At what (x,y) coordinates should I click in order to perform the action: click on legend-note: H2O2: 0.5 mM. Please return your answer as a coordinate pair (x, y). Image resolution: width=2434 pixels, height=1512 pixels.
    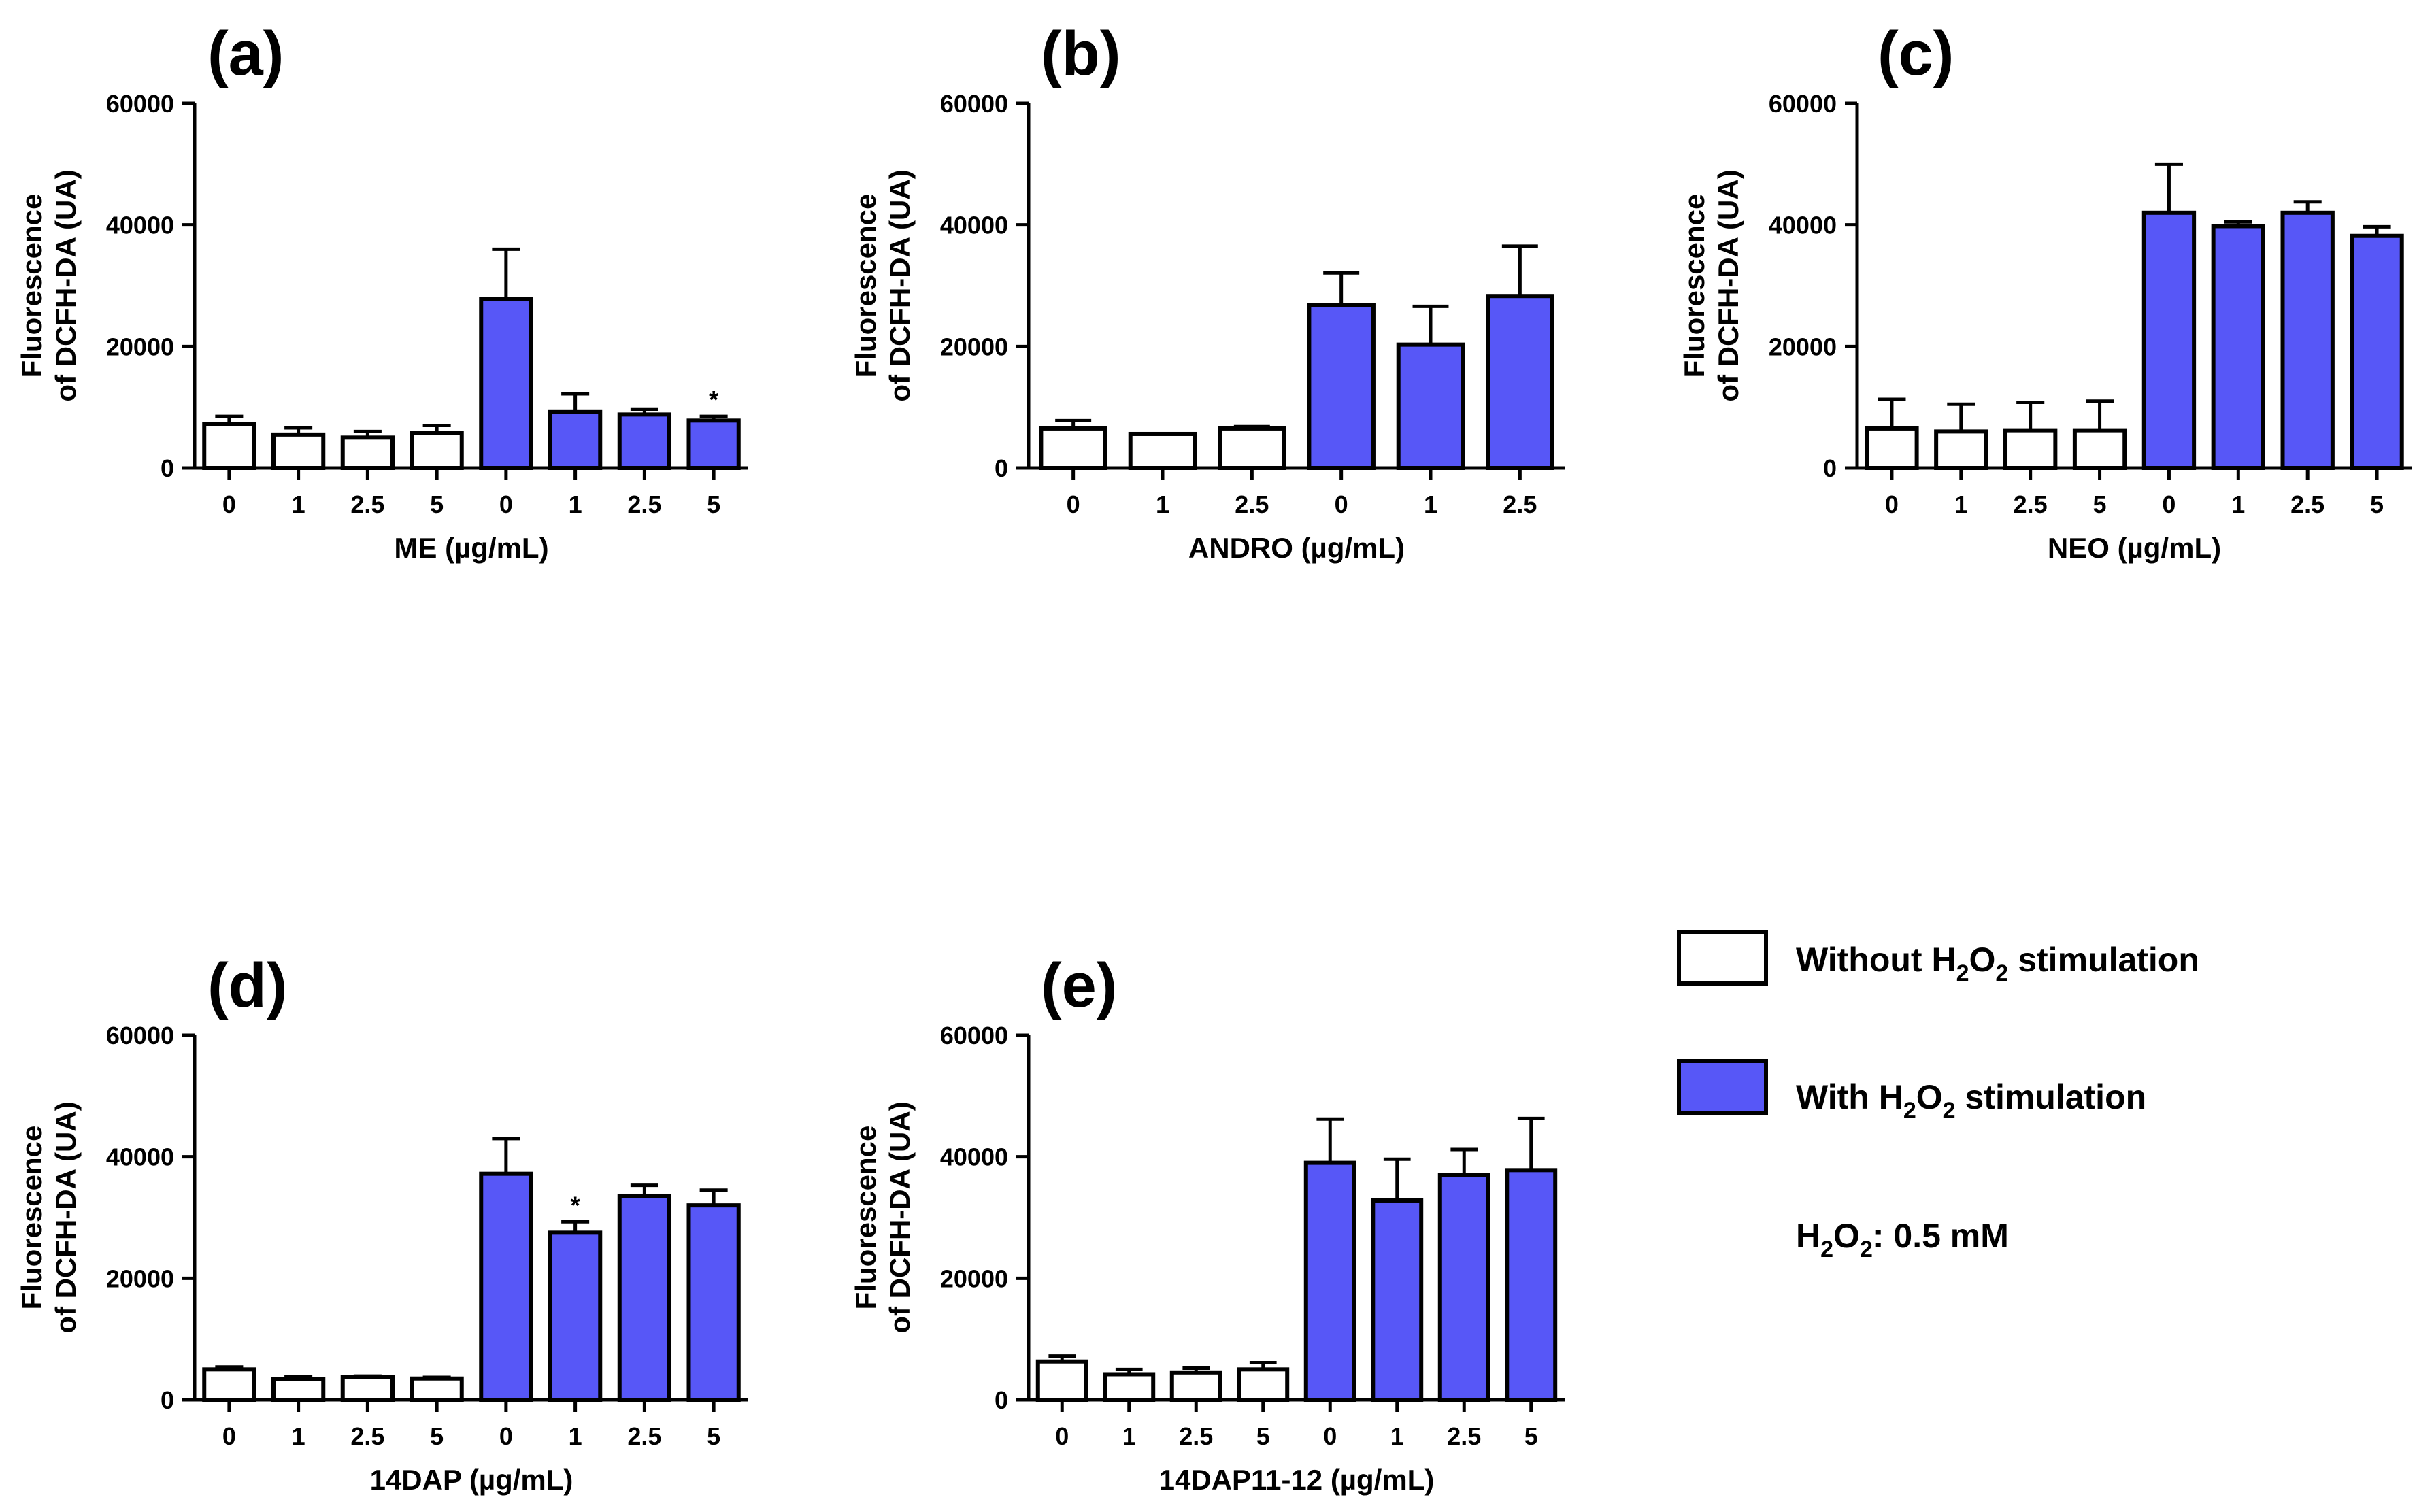
    Looking at the image, I should click on (1903, 1239).